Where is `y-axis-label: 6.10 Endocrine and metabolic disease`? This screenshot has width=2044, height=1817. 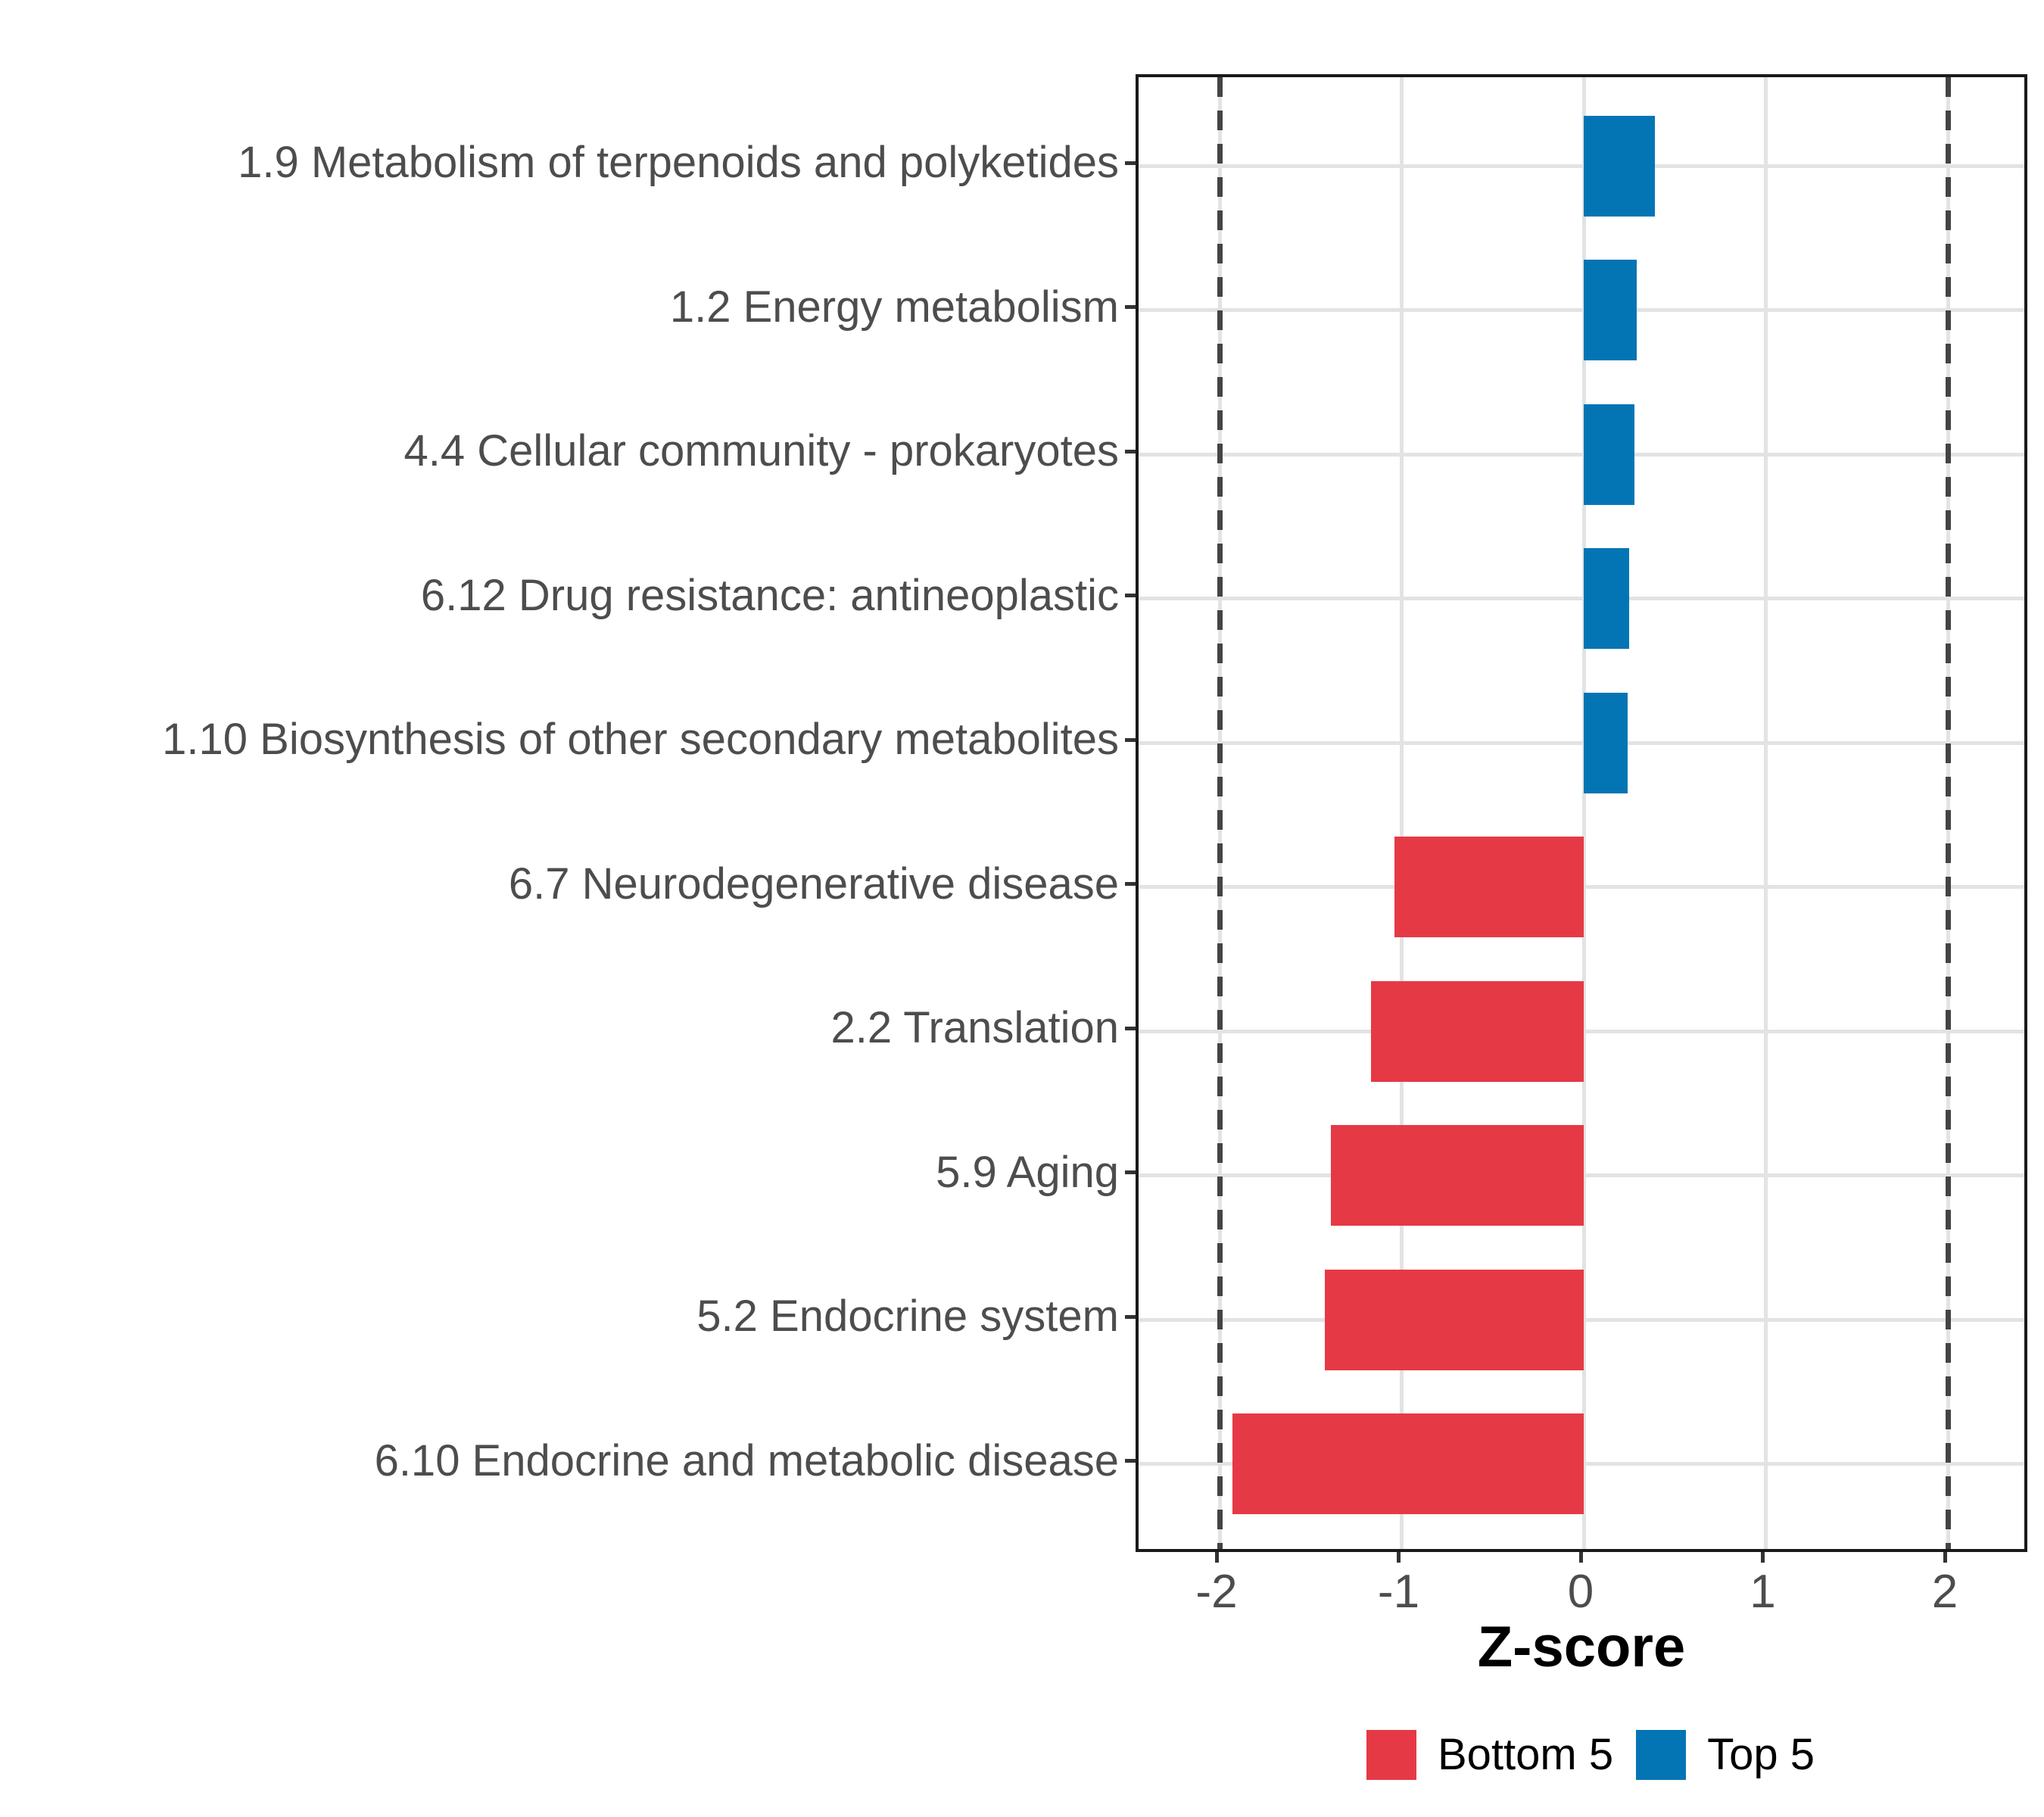
y-axis-label: 6.10 Endocrine and metabolic disease is located at coordinates (746, 1460).